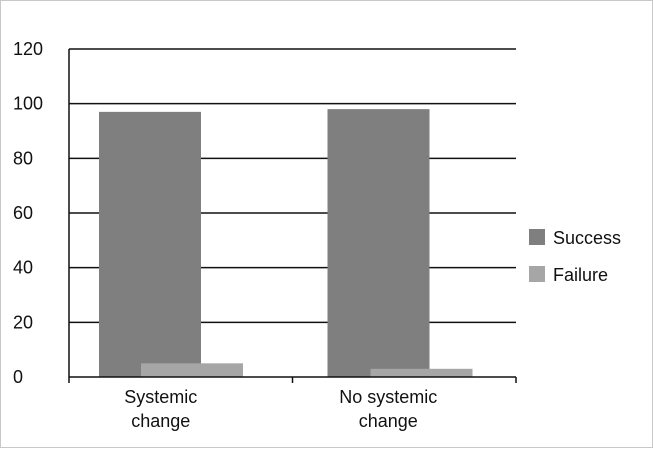 This screenshot has height=449, width=653. Describe the element at coordinates (587, 238) in the screenshot. I see `legend-label-success: Success` at that location.